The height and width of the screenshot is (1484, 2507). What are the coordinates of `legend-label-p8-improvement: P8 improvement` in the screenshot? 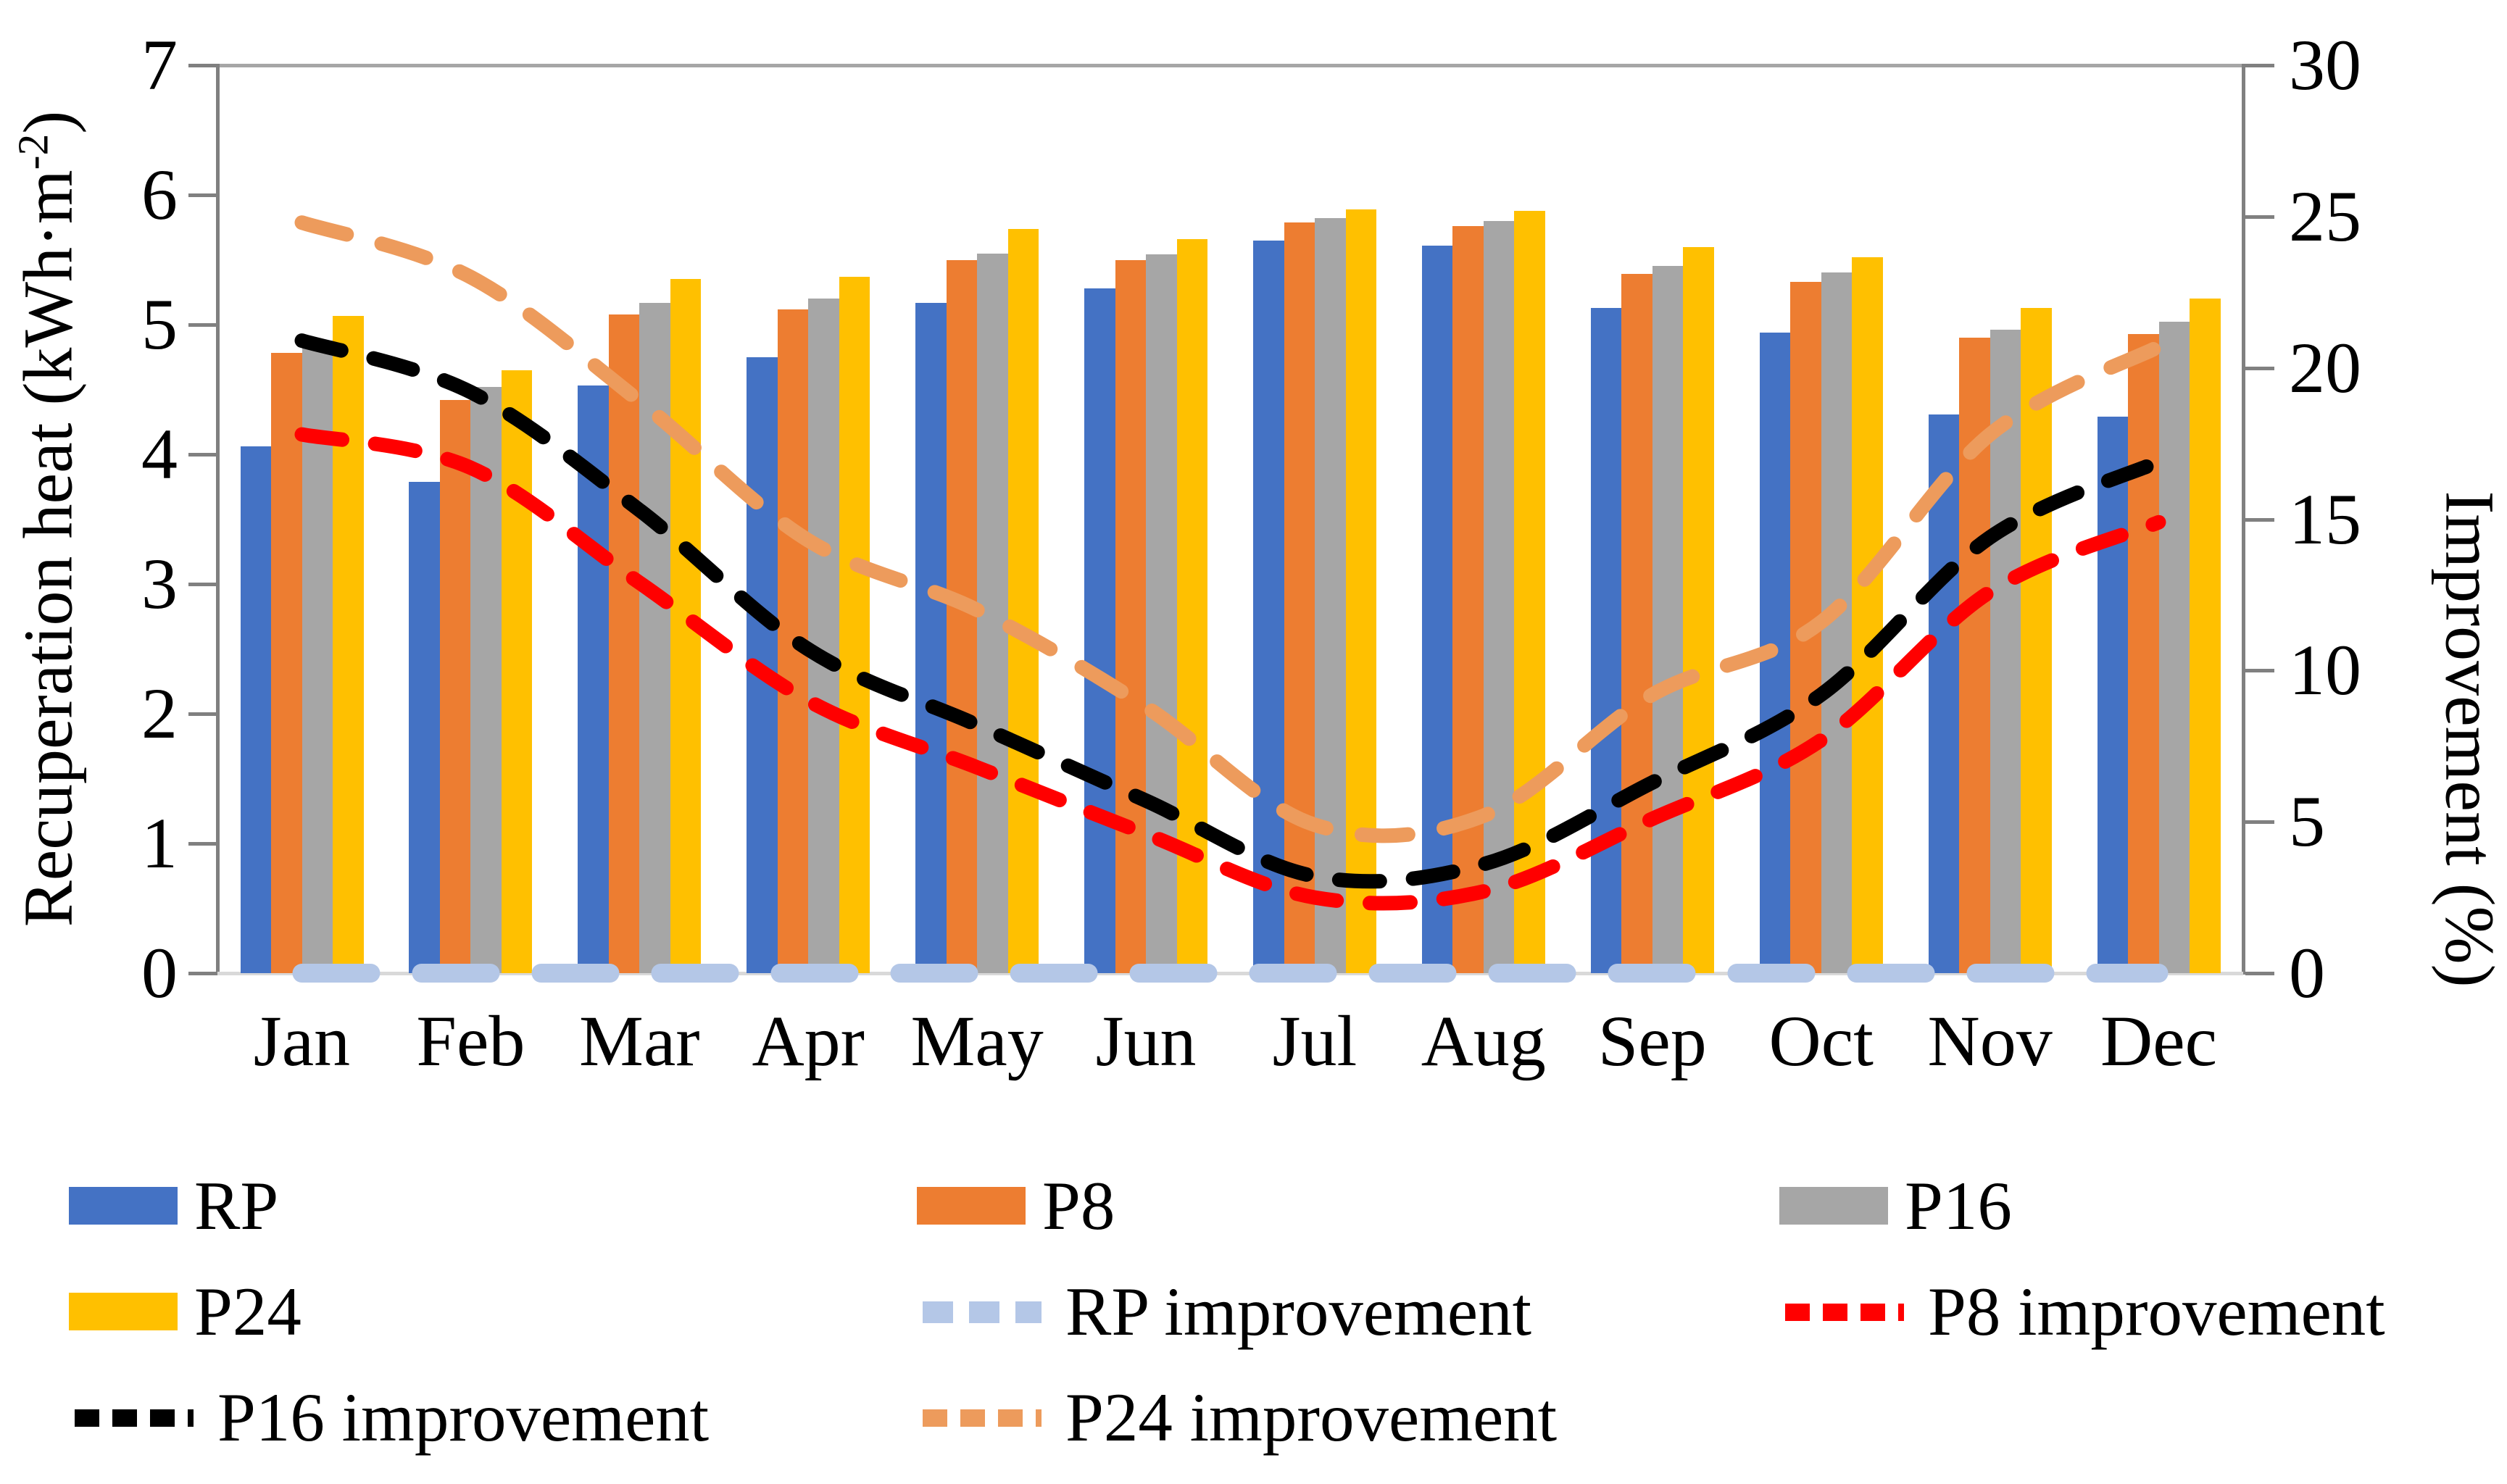 It's located at (2156, 1311).